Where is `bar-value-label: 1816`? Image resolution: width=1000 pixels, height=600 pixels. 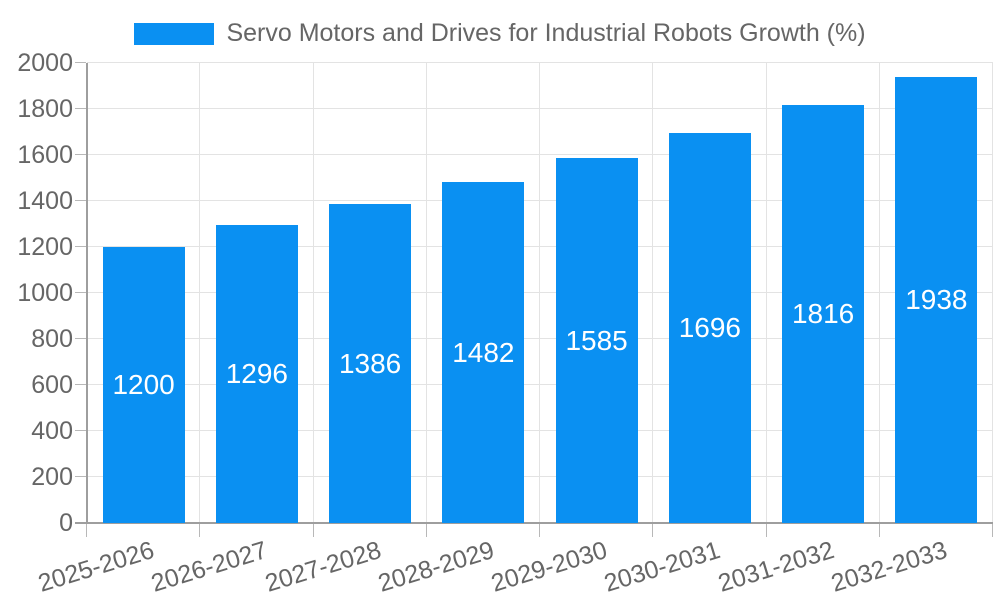 bar-value-label: 1816 is located at coordinates (823, 314).